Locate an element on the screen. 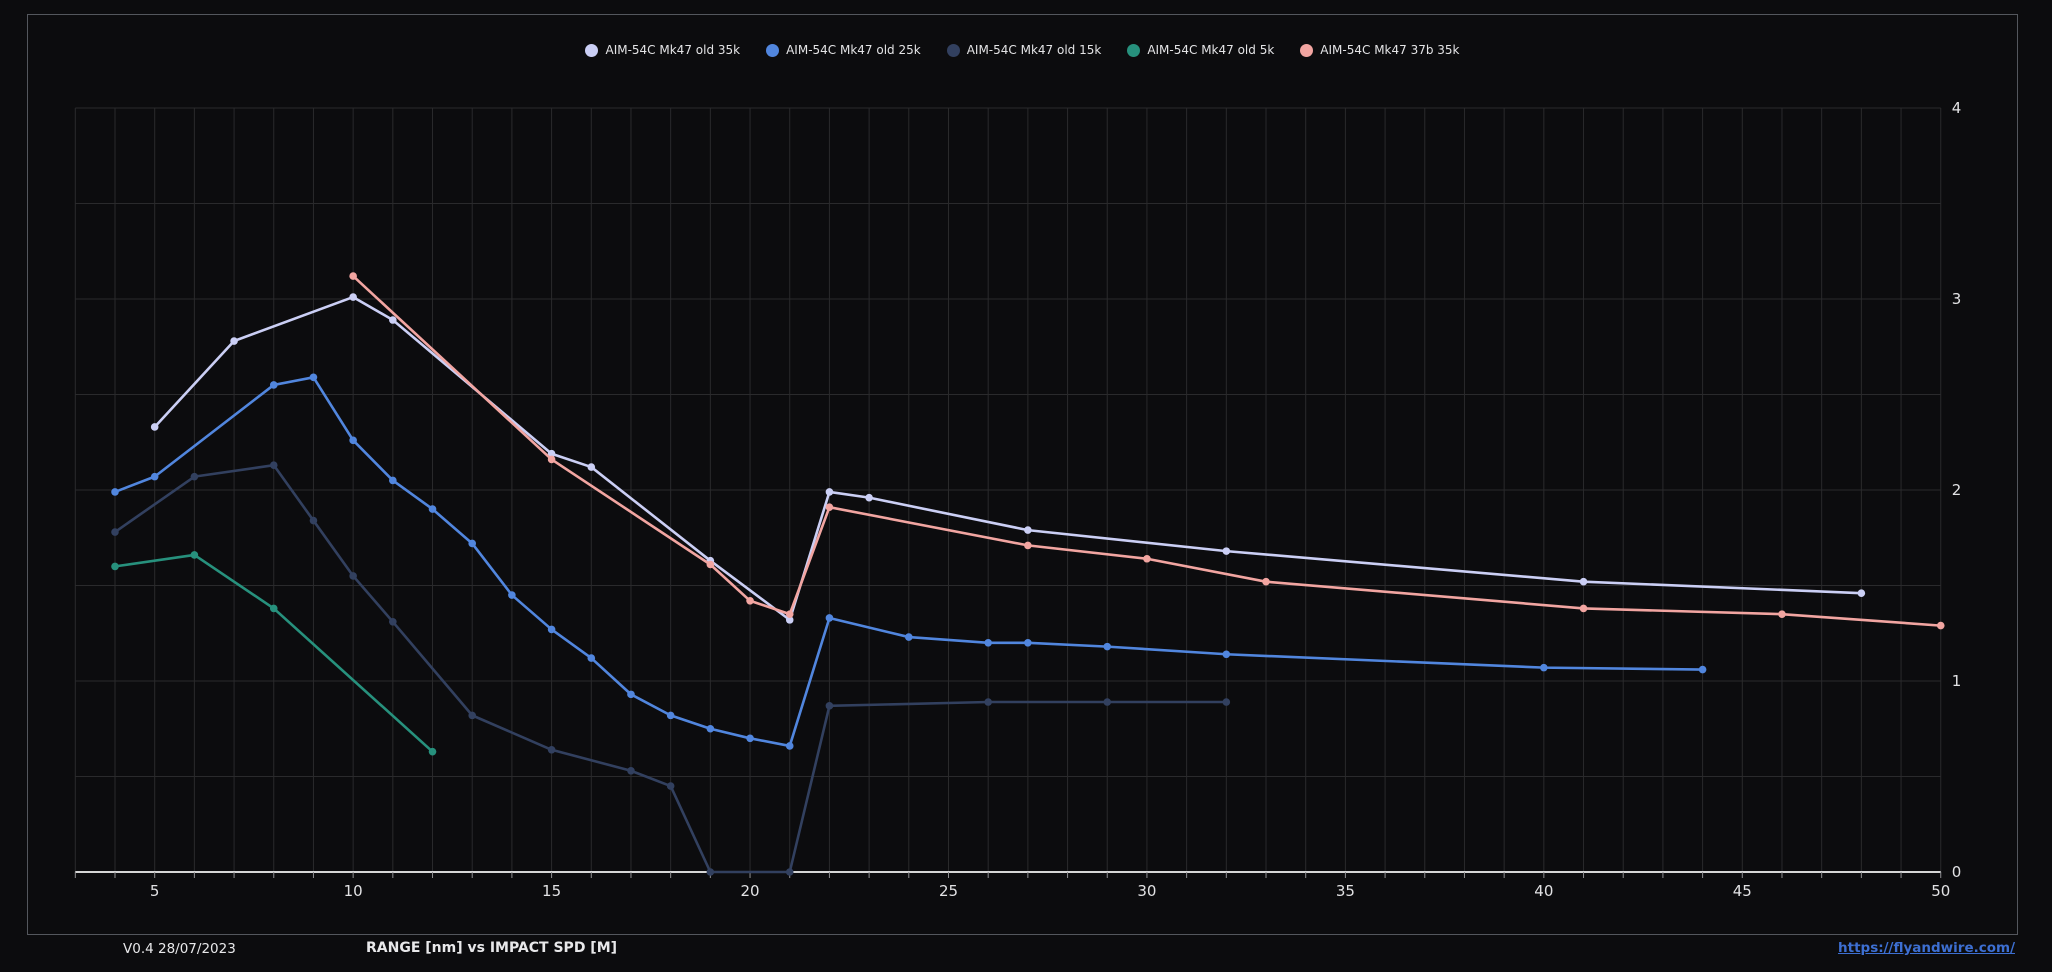  y-tick-label: 3 is located at coordinates (1957, 299).